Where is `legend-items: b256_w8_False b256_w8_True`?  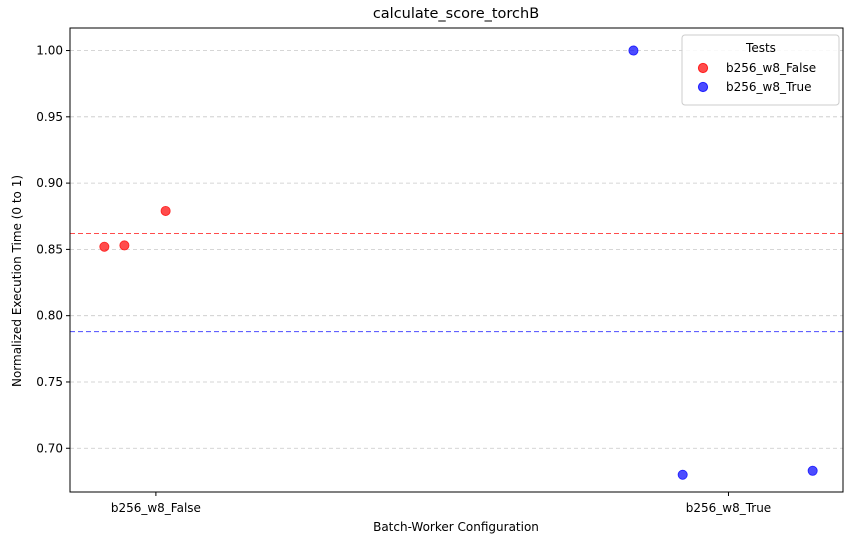 legend-items: b256_w8_False b256_w8_True is located at coordinates (756, 77).